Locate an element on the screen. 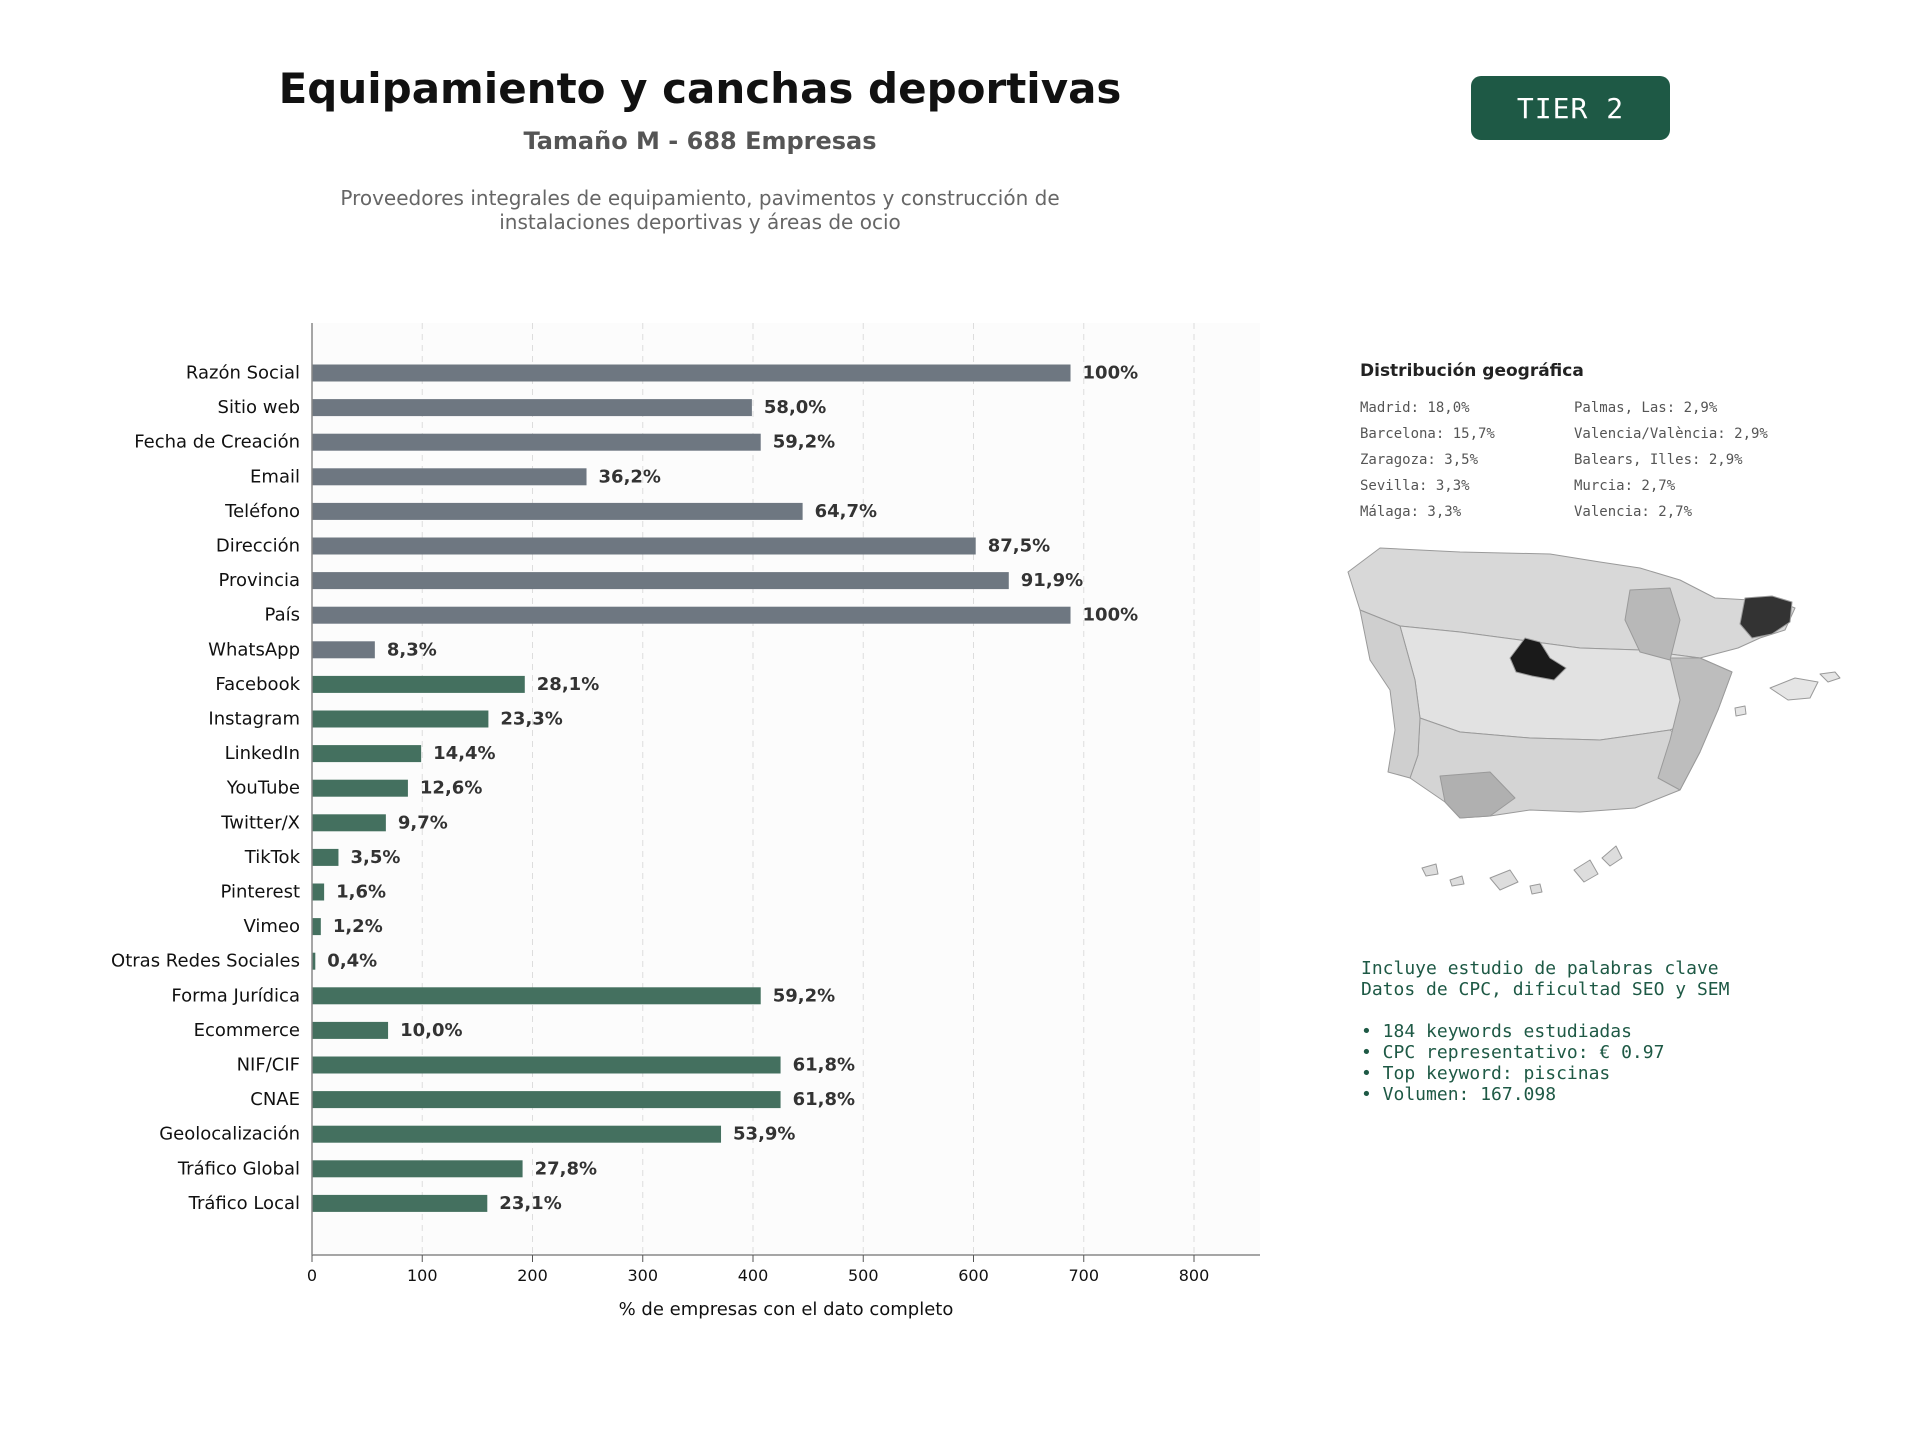 This screenshot has width=1920, height=1440. data-label: 27,8% is located at coordinates (566, 1168).